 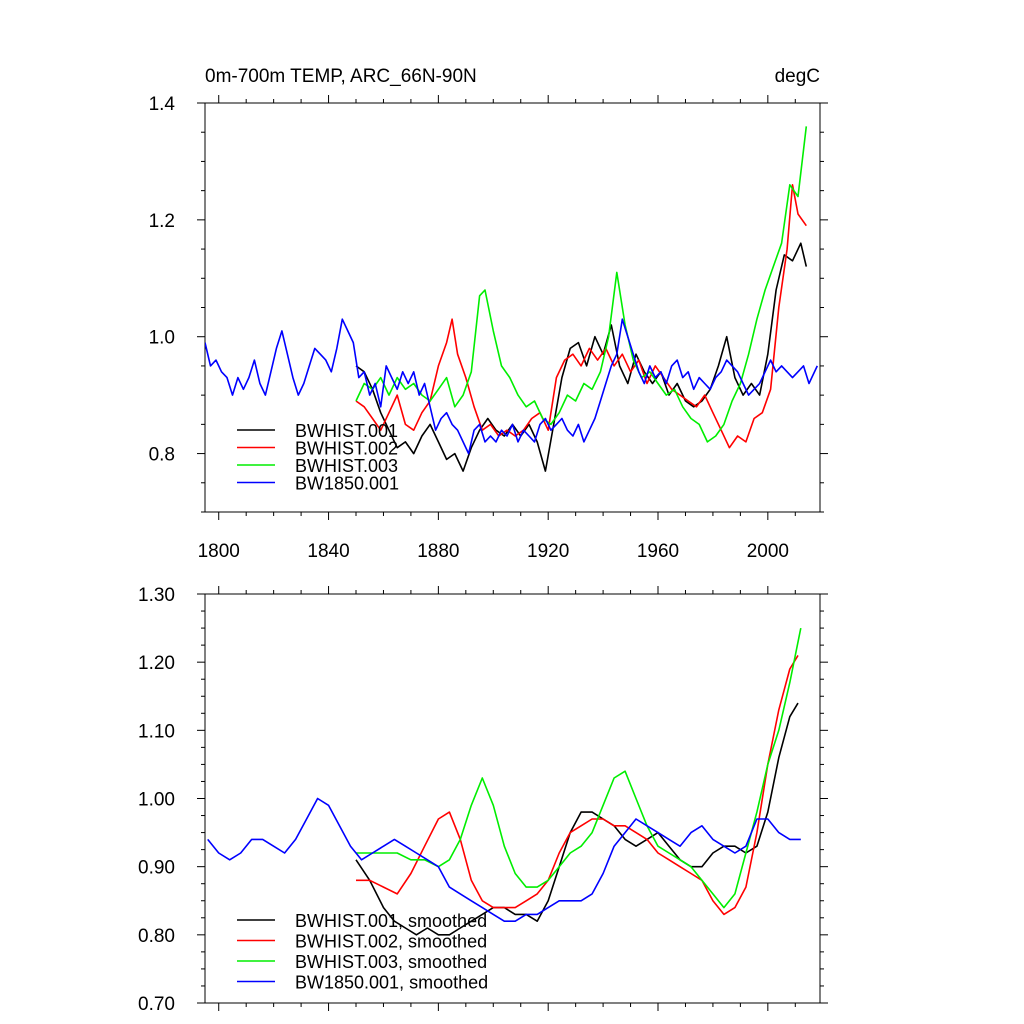 What do you see at coordinates (391, 983) in the screenshot?
I see `legend-label: BW1850.001, smoothed` at bounding box center [391, 983].